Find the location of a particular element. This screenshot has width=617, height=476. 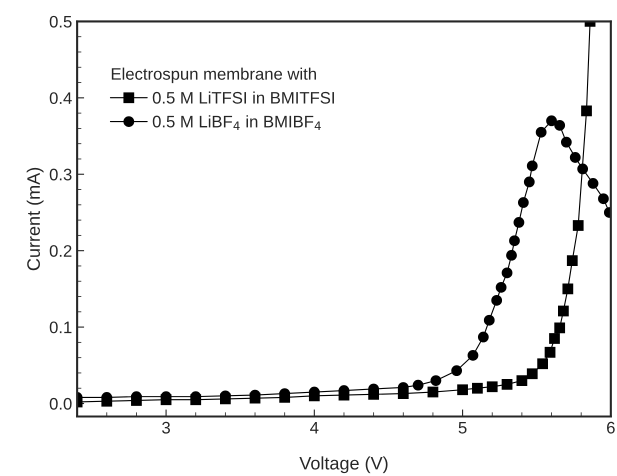

x-tick-label: 5 is located at coordinates (462, 428).